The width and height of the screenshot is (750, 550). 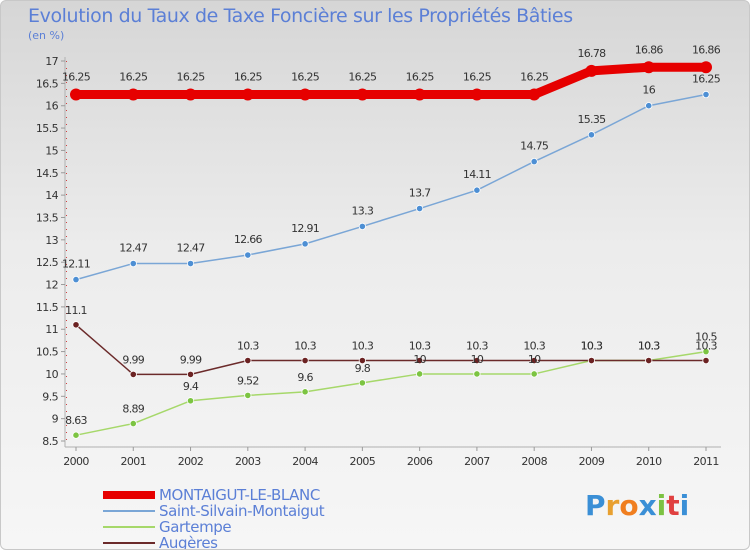 What do you see at coordinates (51, 61) in the screenshot?
I see `y-tick-label: 17` at bounding box center [51, 61].